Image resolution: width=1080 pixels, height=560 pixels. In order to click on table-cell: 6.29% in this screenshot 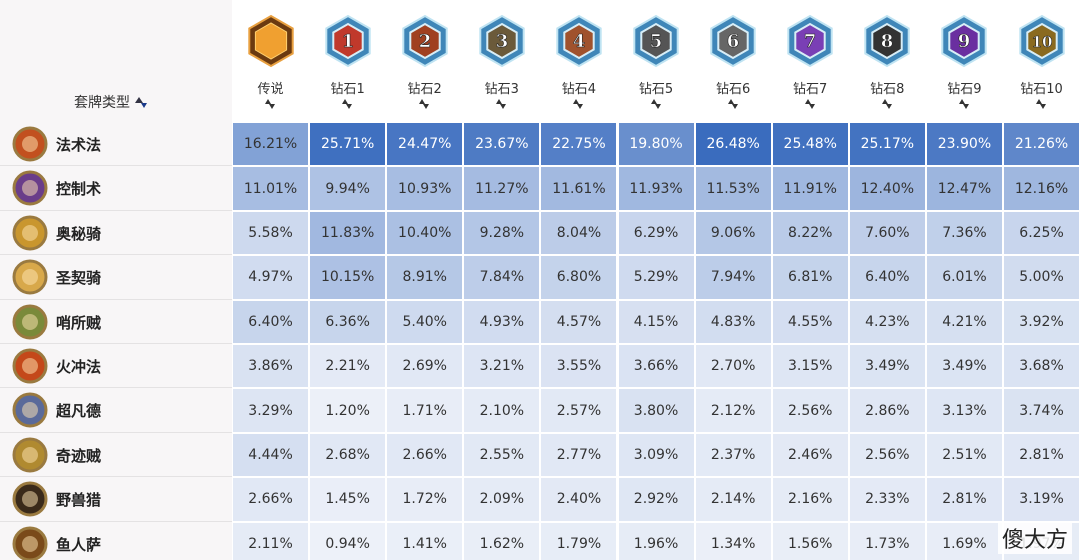, I will do `click(656, 233)`.